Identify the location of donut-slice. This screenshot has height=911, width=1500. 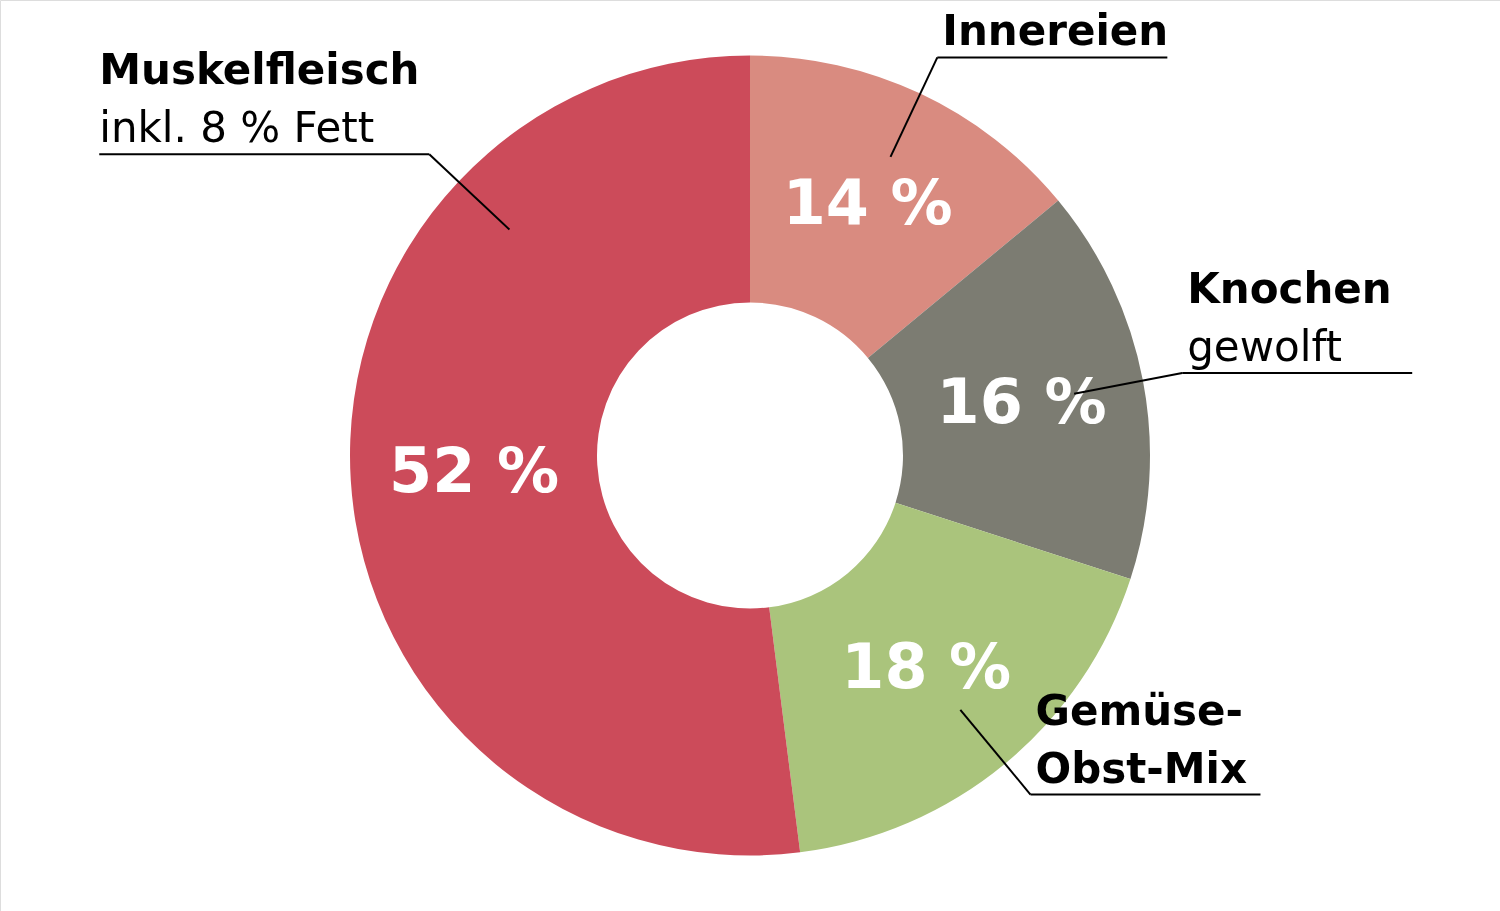
(904, 206).